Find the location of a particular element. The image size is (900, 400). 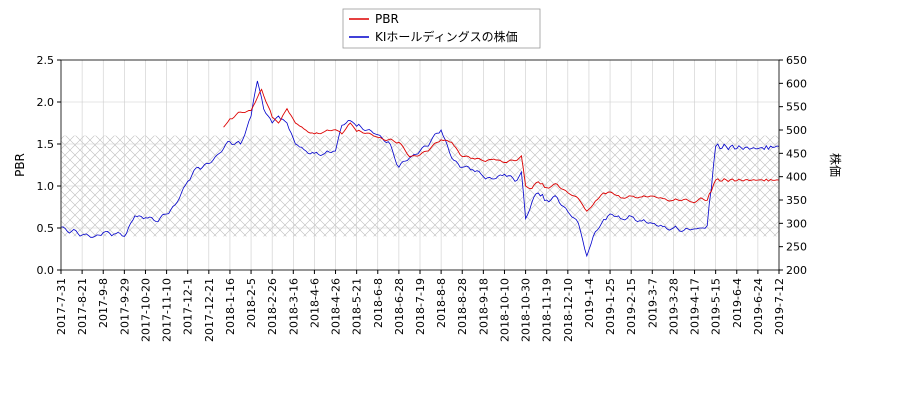

y-tick-label-left: 1.5 is located at coordinates (46, 144).